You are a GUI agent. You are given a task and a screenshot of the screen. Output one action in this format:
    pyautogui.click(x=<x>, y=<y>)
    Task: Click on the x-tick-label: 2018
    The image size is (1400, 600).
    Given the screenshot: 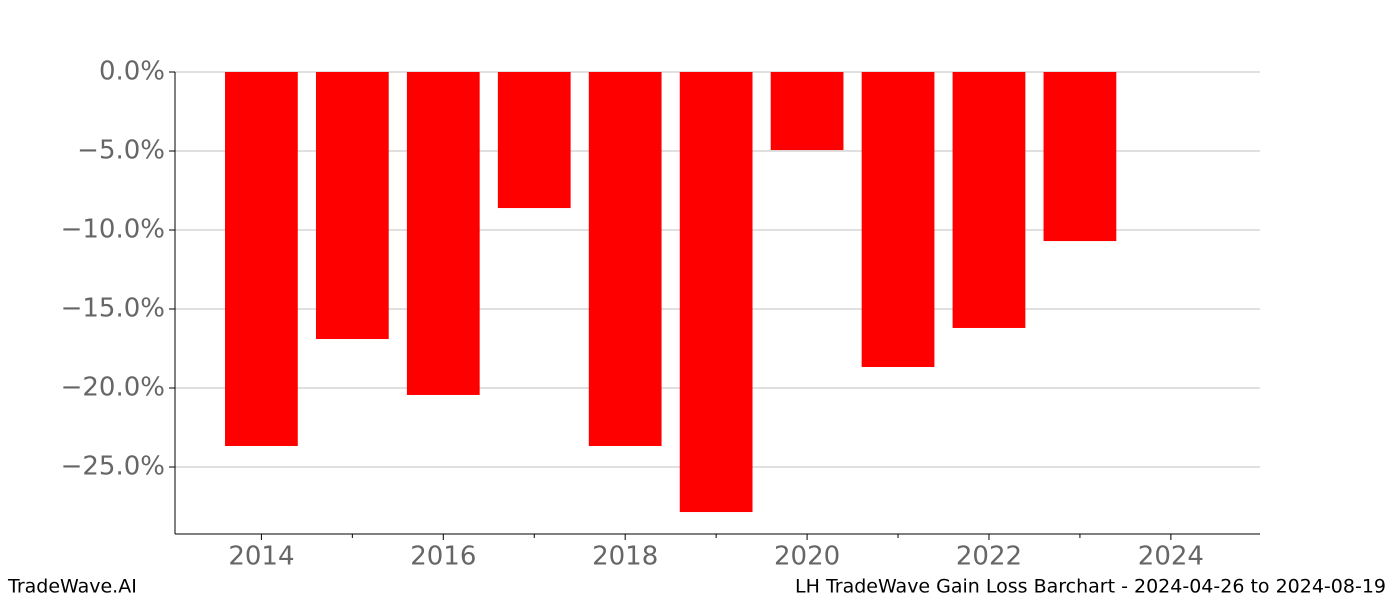 What is the action you would take?
    pyautogui.click(x=625, y=557)
    